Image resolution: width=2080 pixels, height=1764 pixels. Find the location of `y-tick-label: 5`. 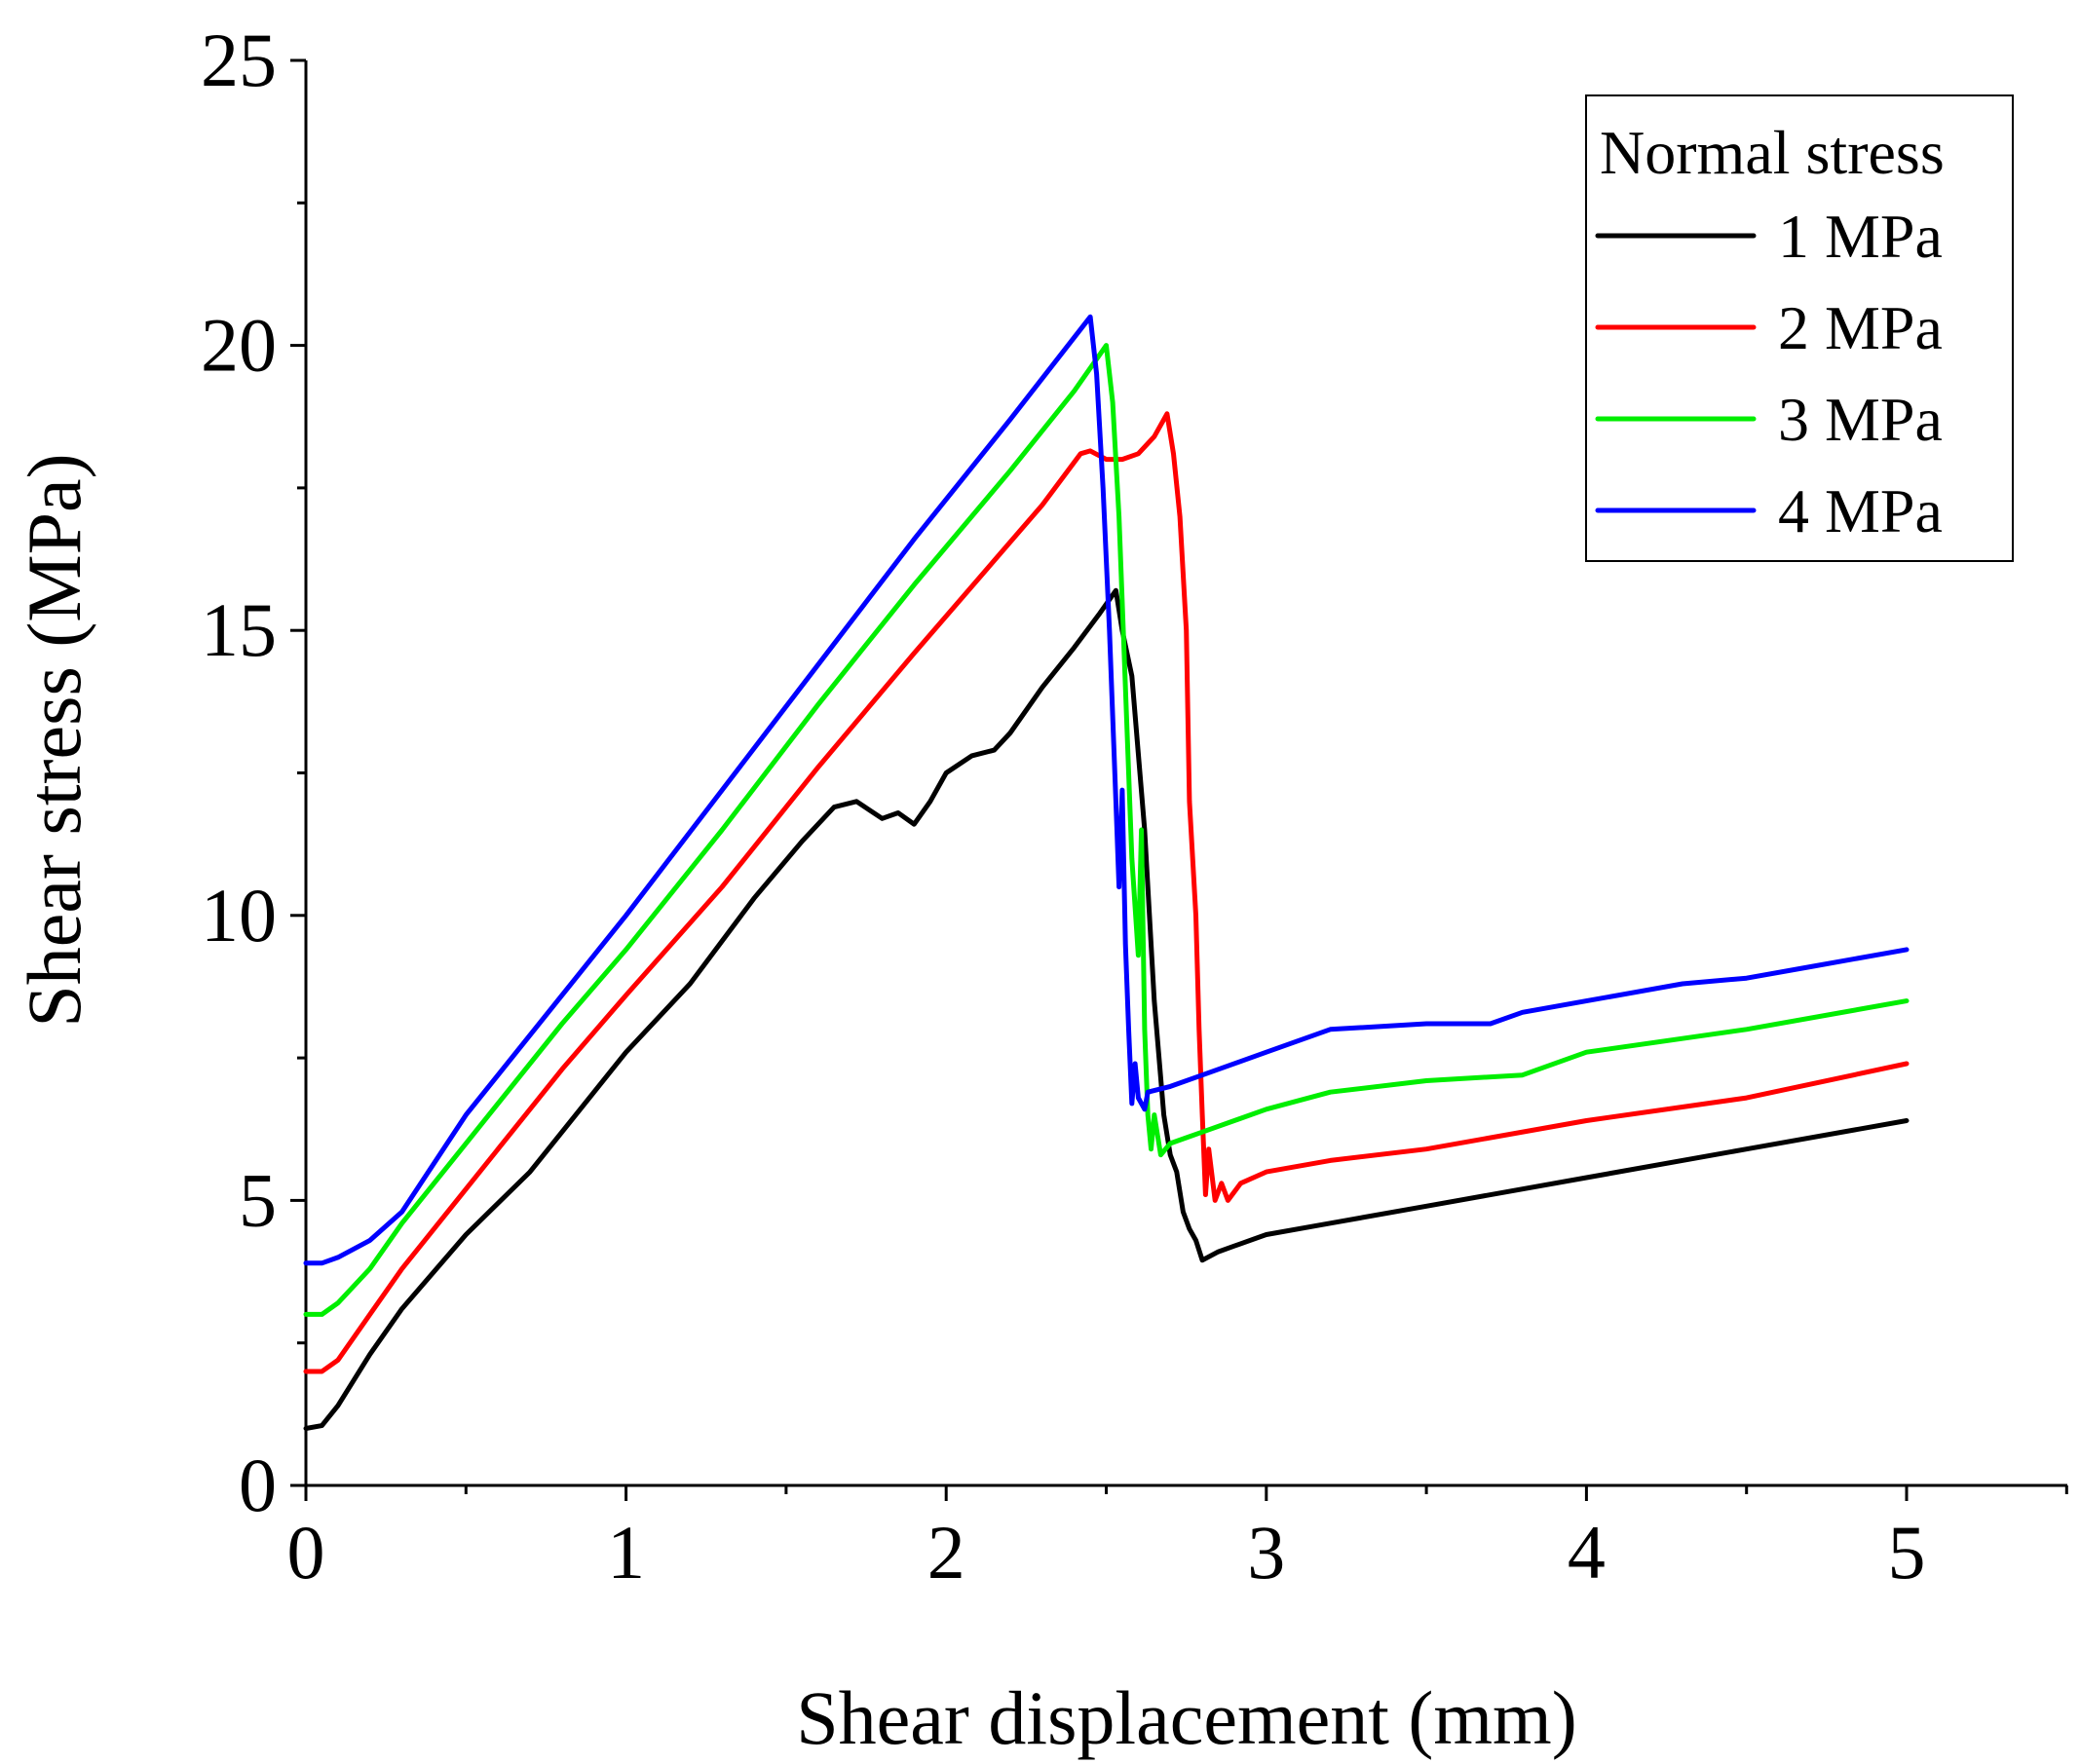

y-tick-label: 5 is located at coordinates (258, 1199).